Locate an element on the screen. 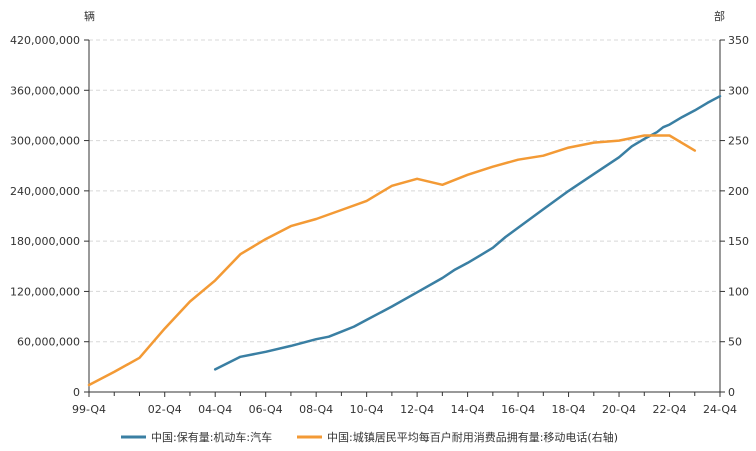 Image resolution: width=756 pixels, height=451 pixels. legend-item-phones: 中国:城镇居民平均每百户耐用消费品拥有量:移动电话(右轴) is located at coordinates (457, 437).